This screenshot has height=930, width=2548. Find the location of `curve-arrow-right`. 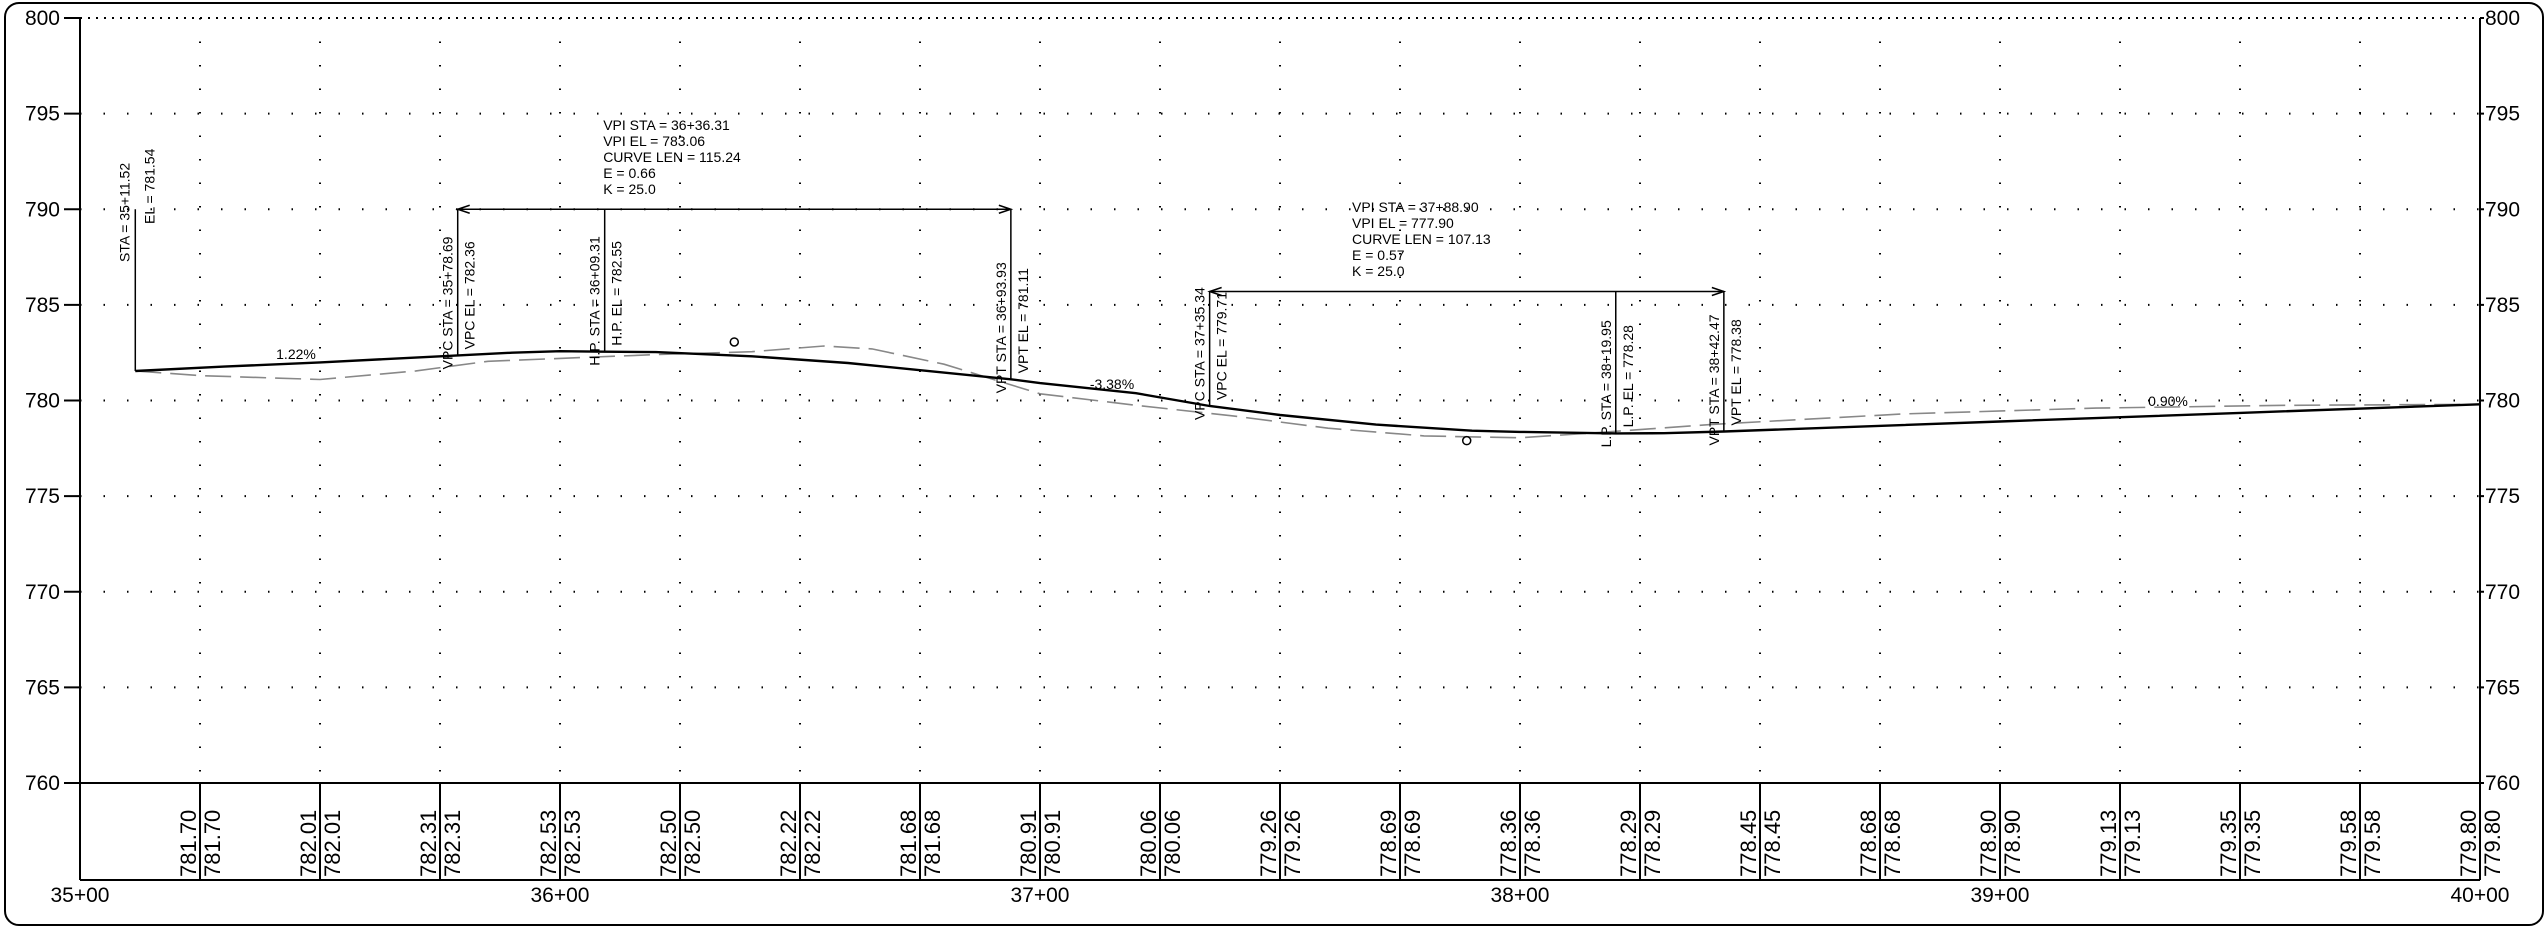

curve-arrow-right is located at coordinates (1719, 291).